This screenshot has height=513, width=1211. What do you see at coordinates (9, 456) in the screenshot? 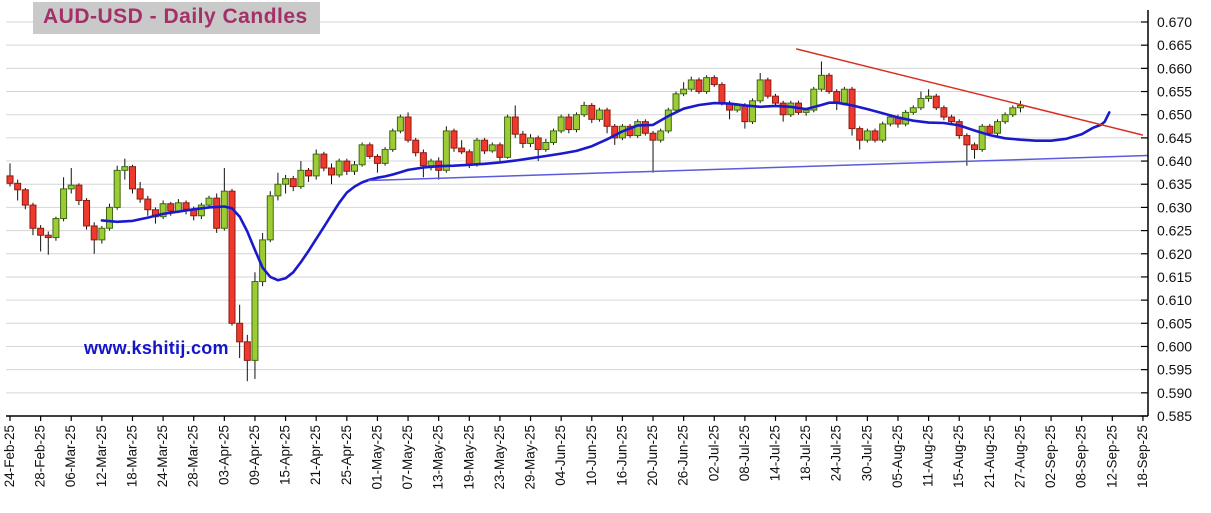
I see `x-tick-label: 24-Feb-25` at bounding box center [9, 456].